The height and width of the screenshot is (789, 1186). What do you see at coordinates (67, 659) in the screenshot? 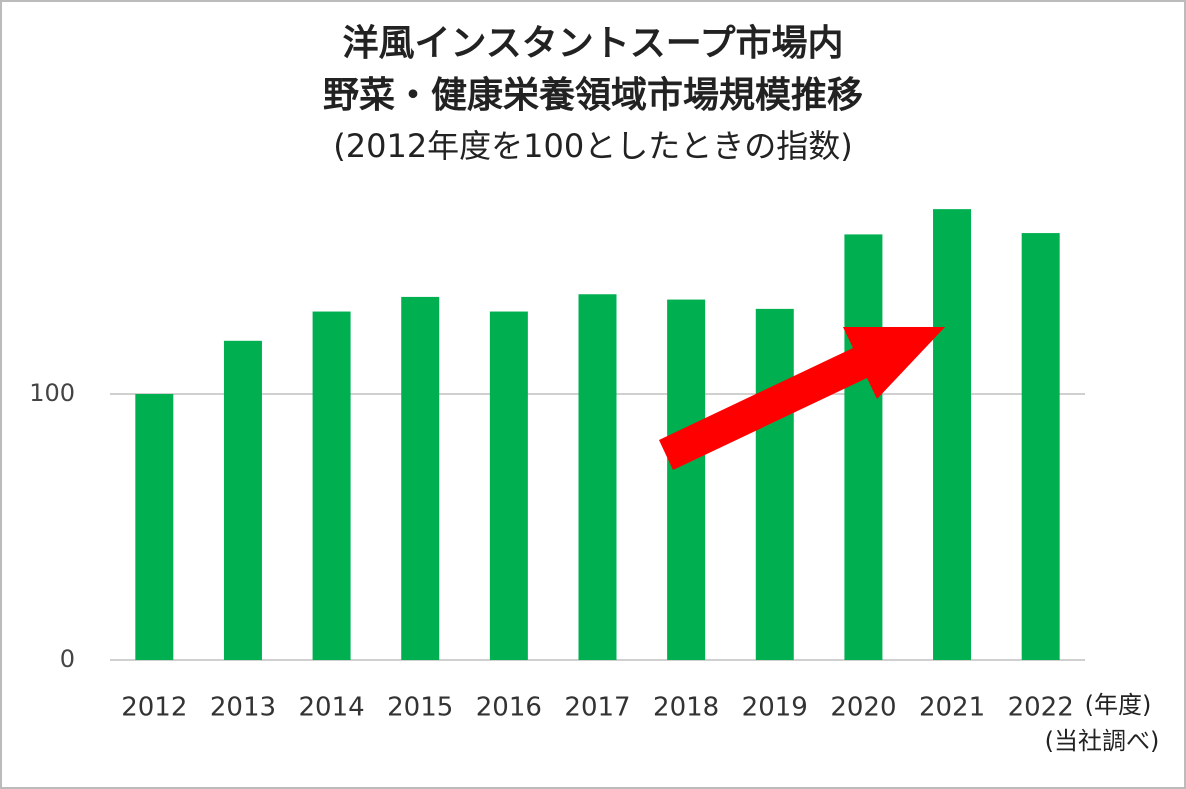
I see `y-tick-label: 0` at bounding box center [67, 659].